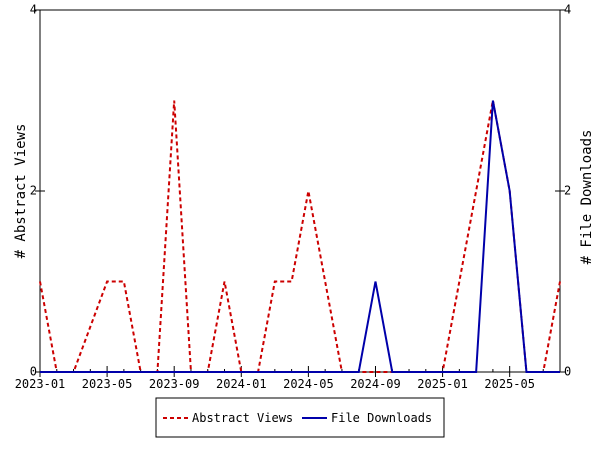 This screenshot has height=450, width=600. What do you see at coordinates (381, 418) in the screenshot?
I see `legend-label-file-downloads: File Downloads` at bounding box center [381, 418].